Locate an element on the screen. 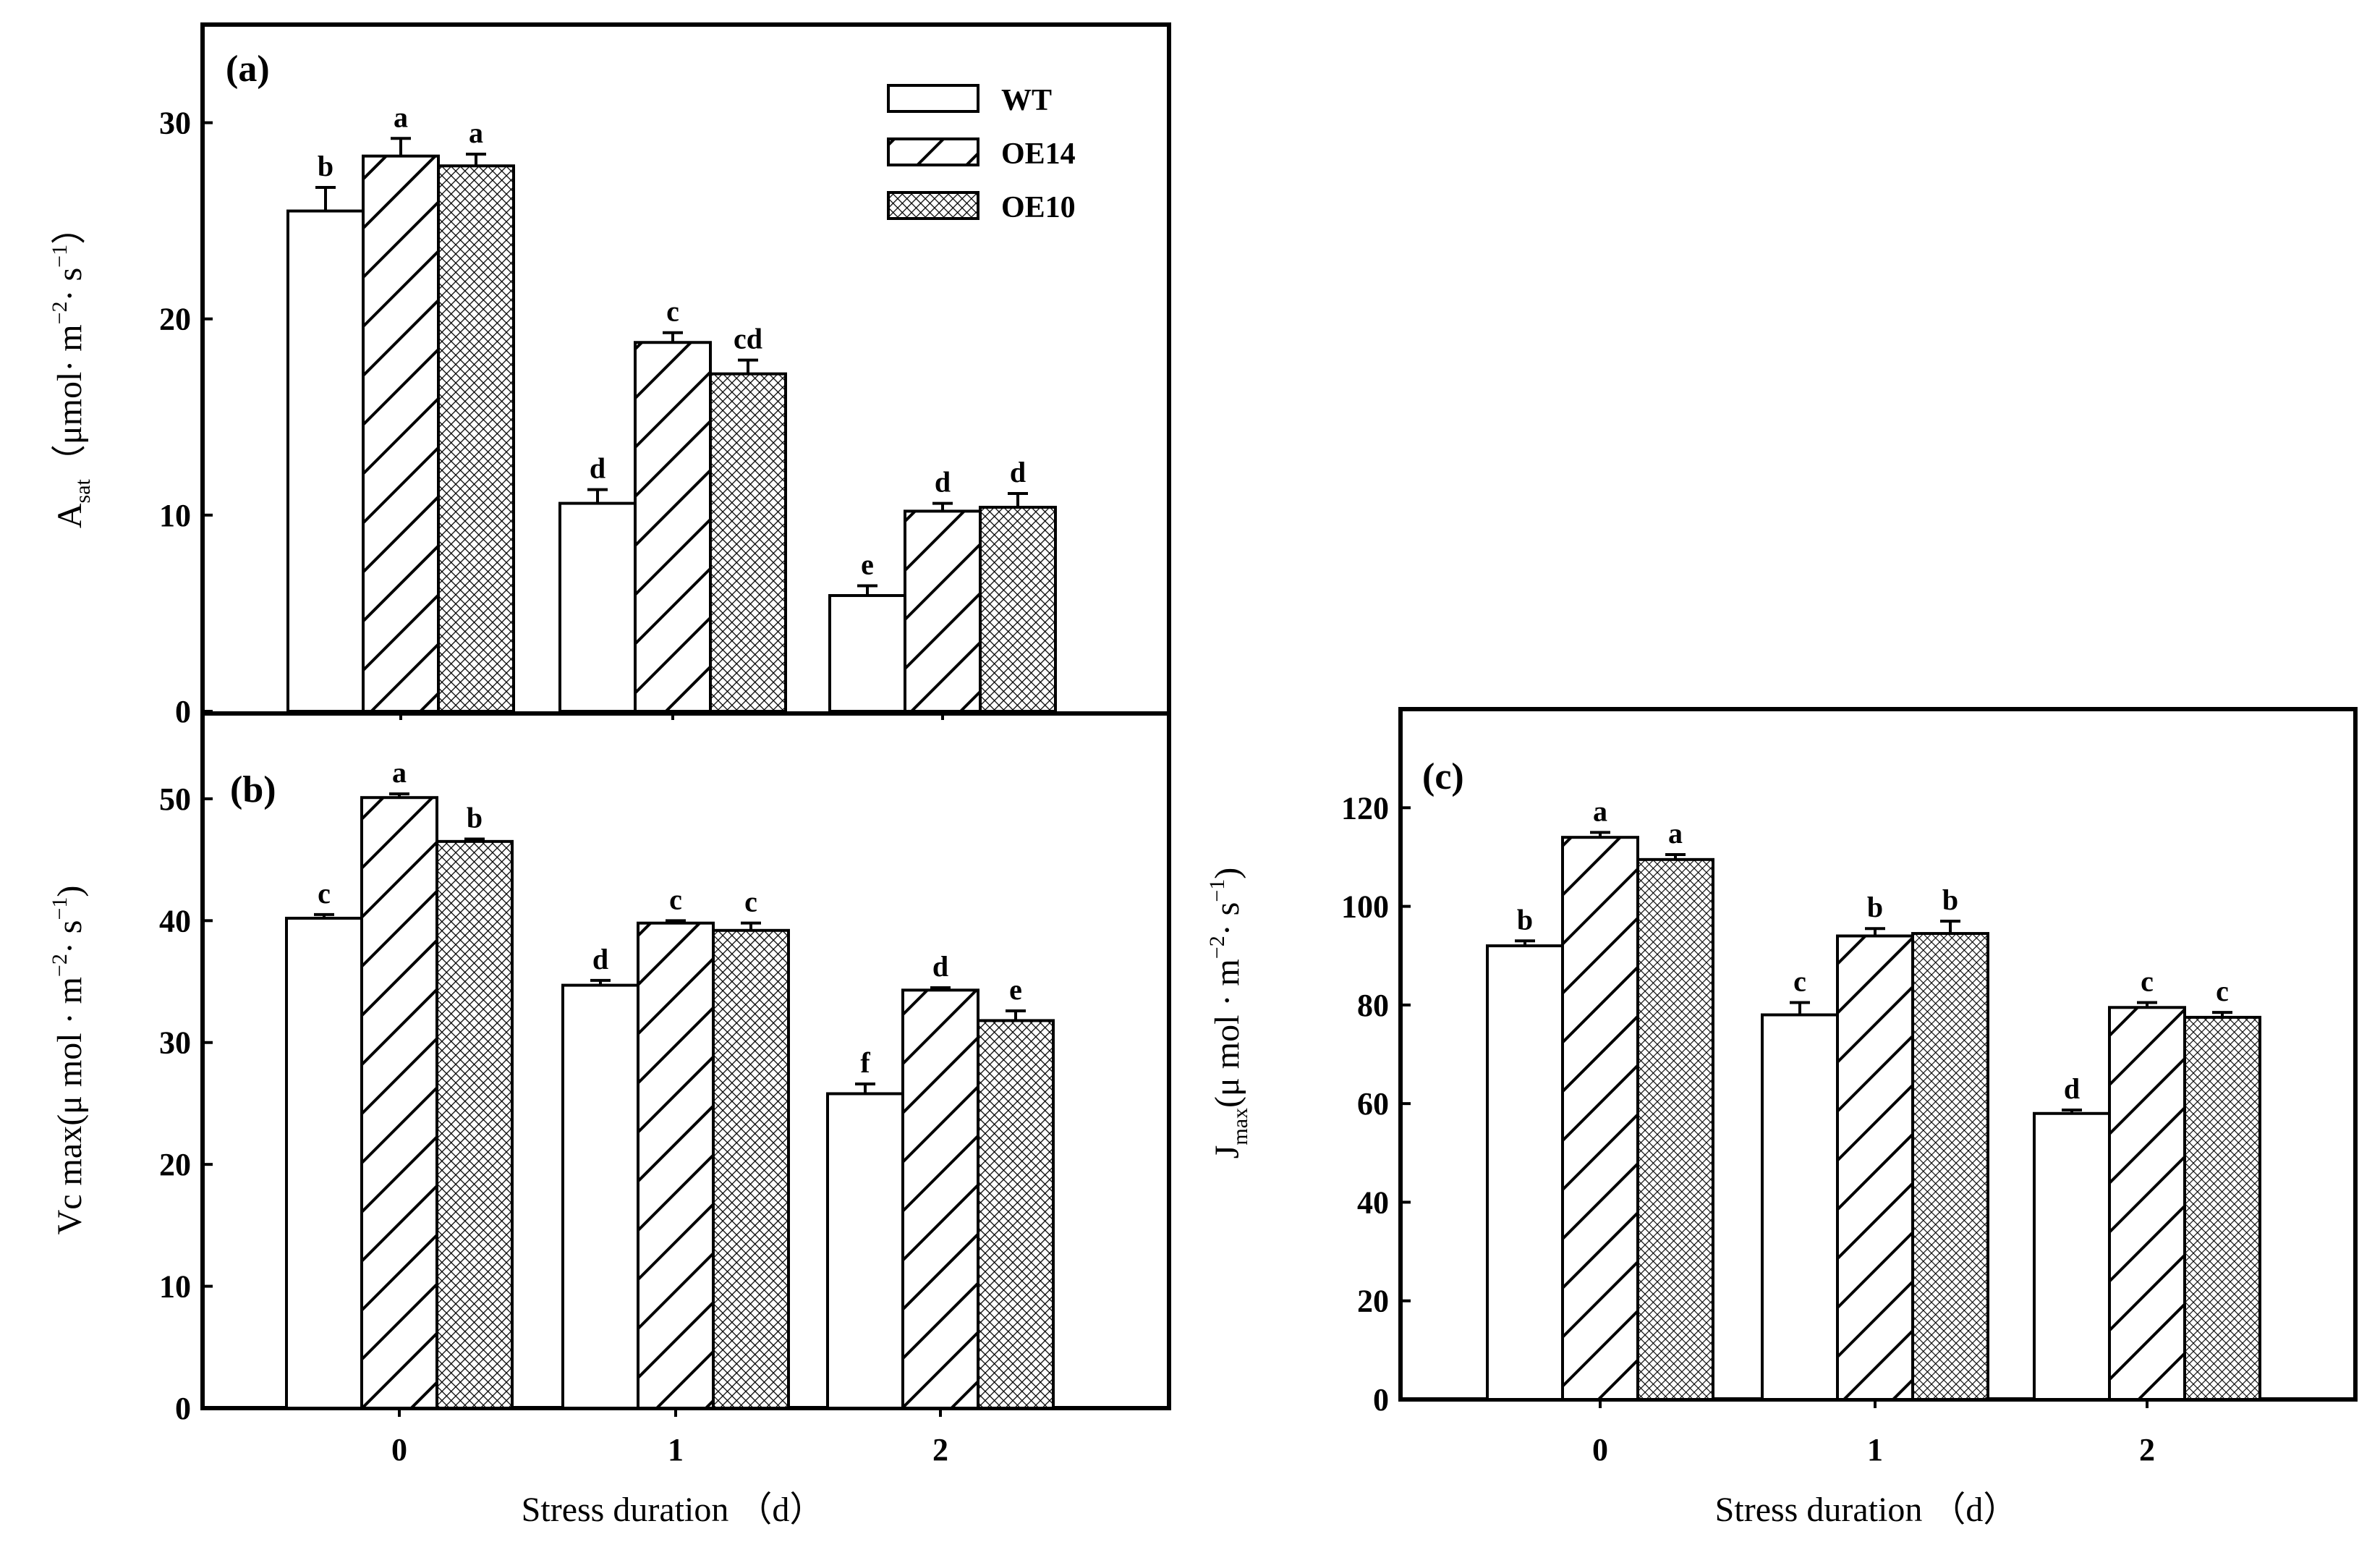 The width and height of the screenshot is (2380, 1542). panel-c-label: (c) is located at coordinates (1443, 776).